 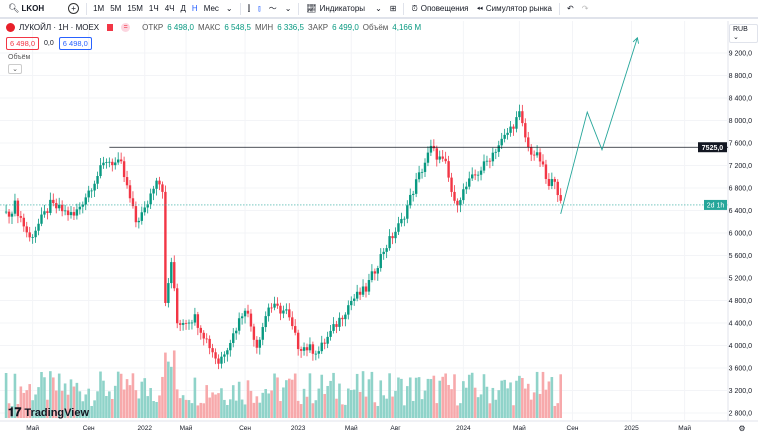 What do you see at coordinates (110, 27) in the screenshot?
I see `flag-icon` at bounding box center [110, 27].